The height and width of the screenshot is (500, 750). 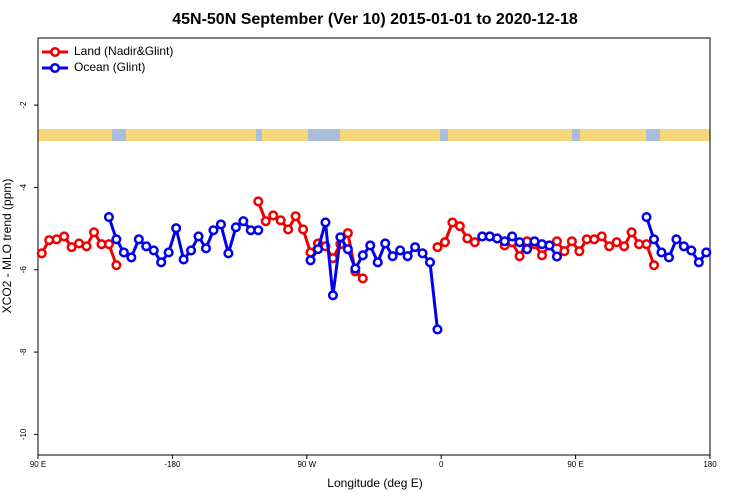 What do you see at coordinates (23, 434) in the screenshot?
I see `y-tick-label: -10` at bounding box center [23, 434].